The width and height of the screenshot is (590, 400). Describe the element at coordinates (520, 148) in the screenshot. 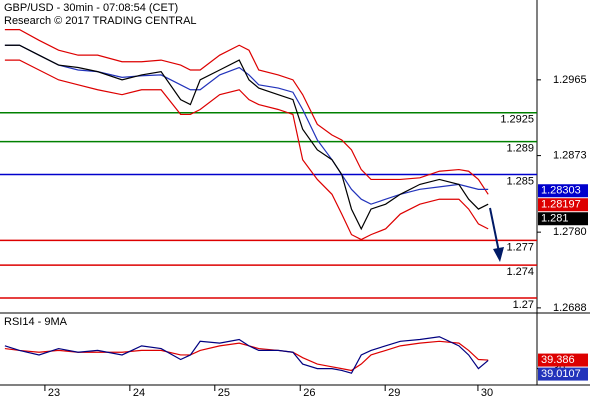

I see `level-label: 1.289` at that location.